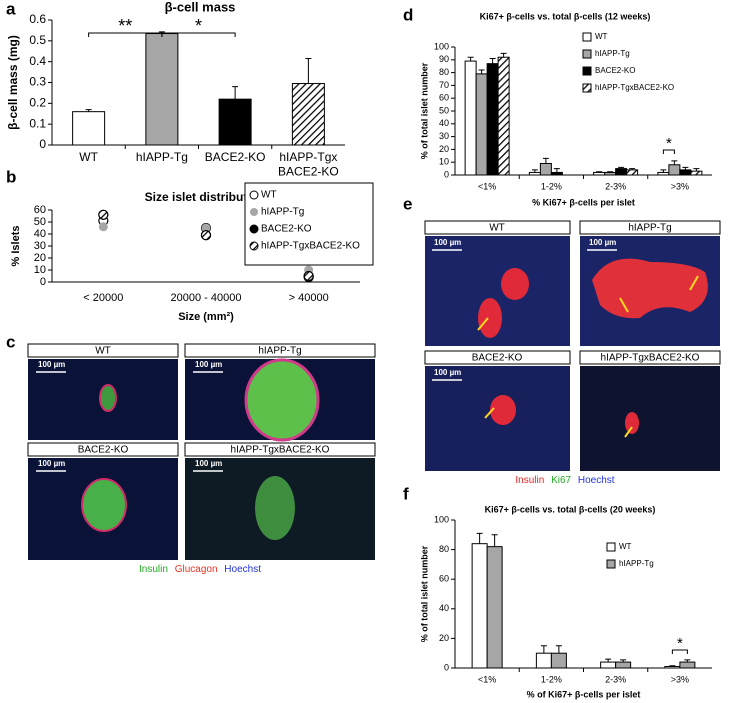 The image size is (730, 703). What do you see at coordinates (446, 174) in the screenshot?
I see `y-tick-label: 0` at bounding box center [446, 174].